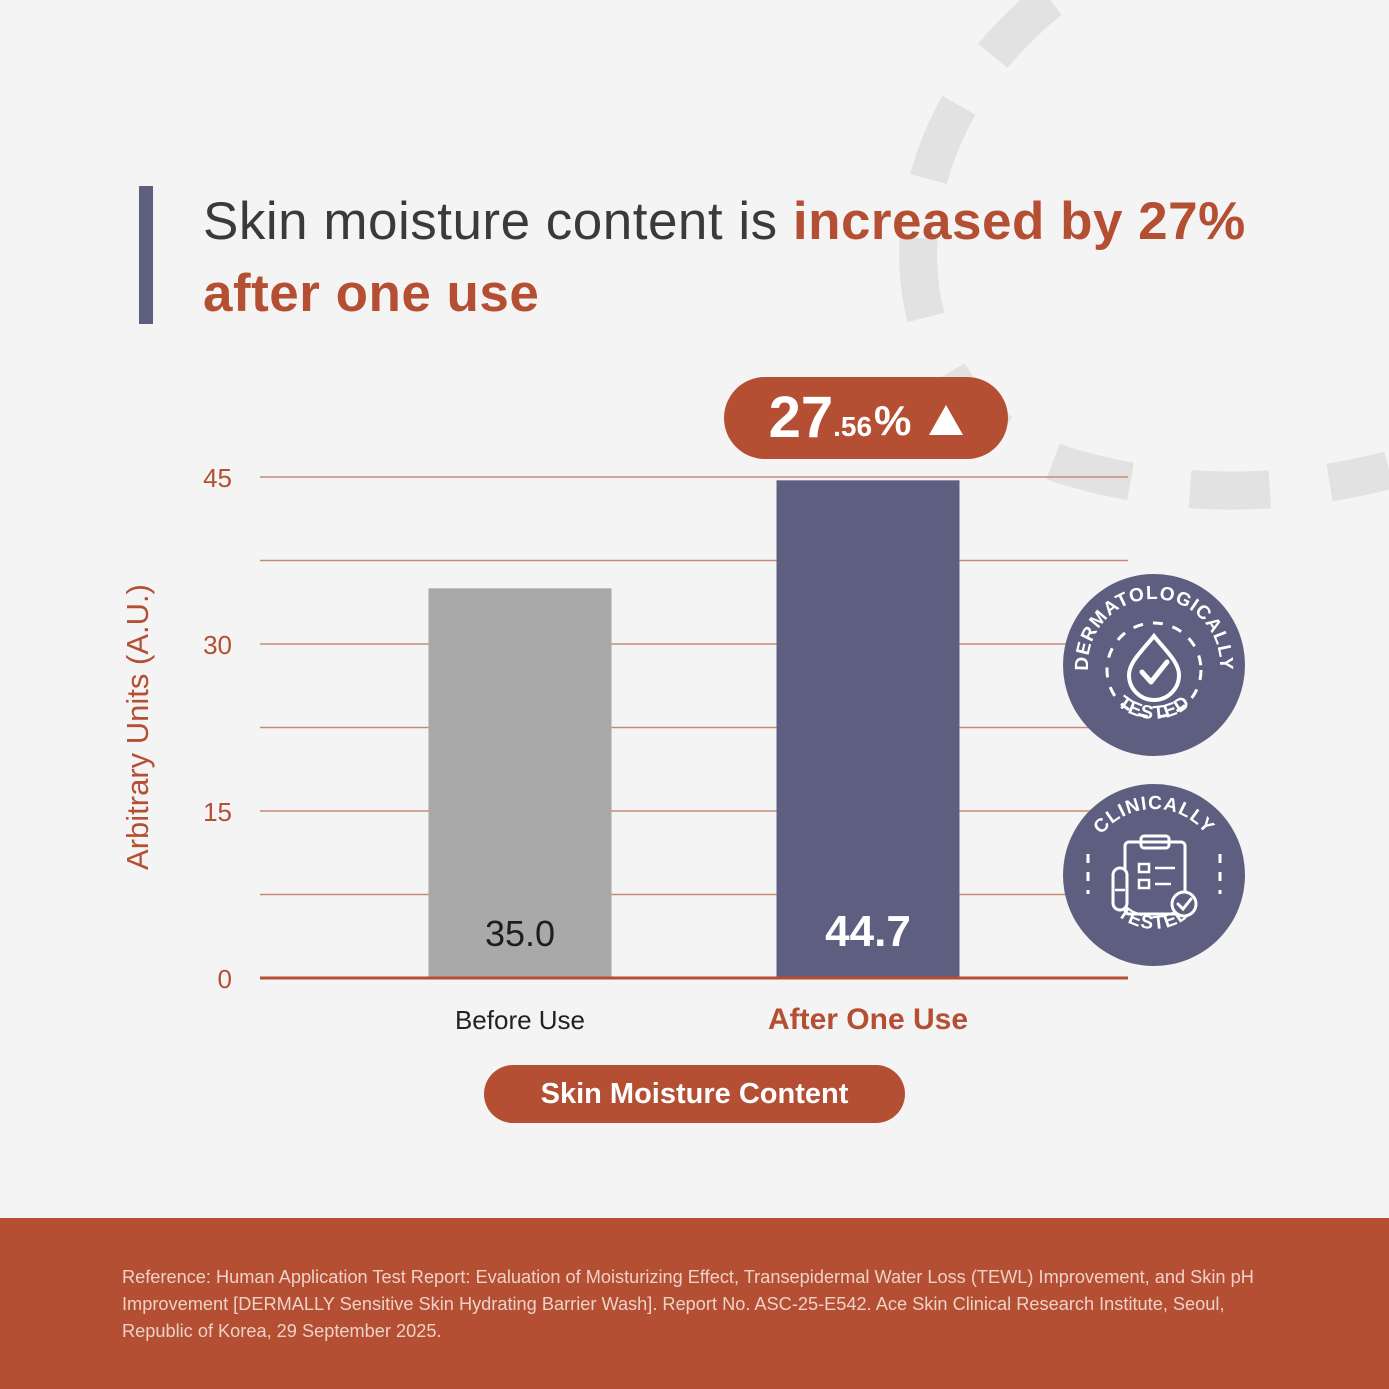 The width and height of the screenshot is (1389, 1389). What do you see at coordinates (724, 257) in the screenshot?
I see `title-highlight: increased by 27% after one use` at bounding box center [724, 257].